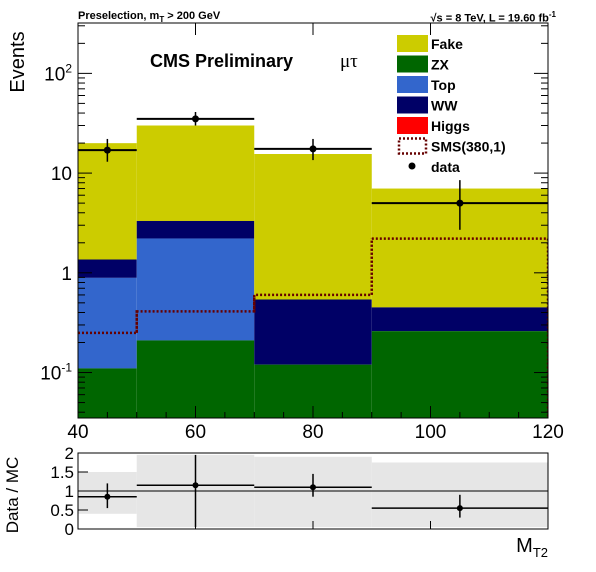 The image size is (596, 572). I want to click on luminosity-label: √s = 8 TeV, L = 19.60 fb-1, so click(493, 17).